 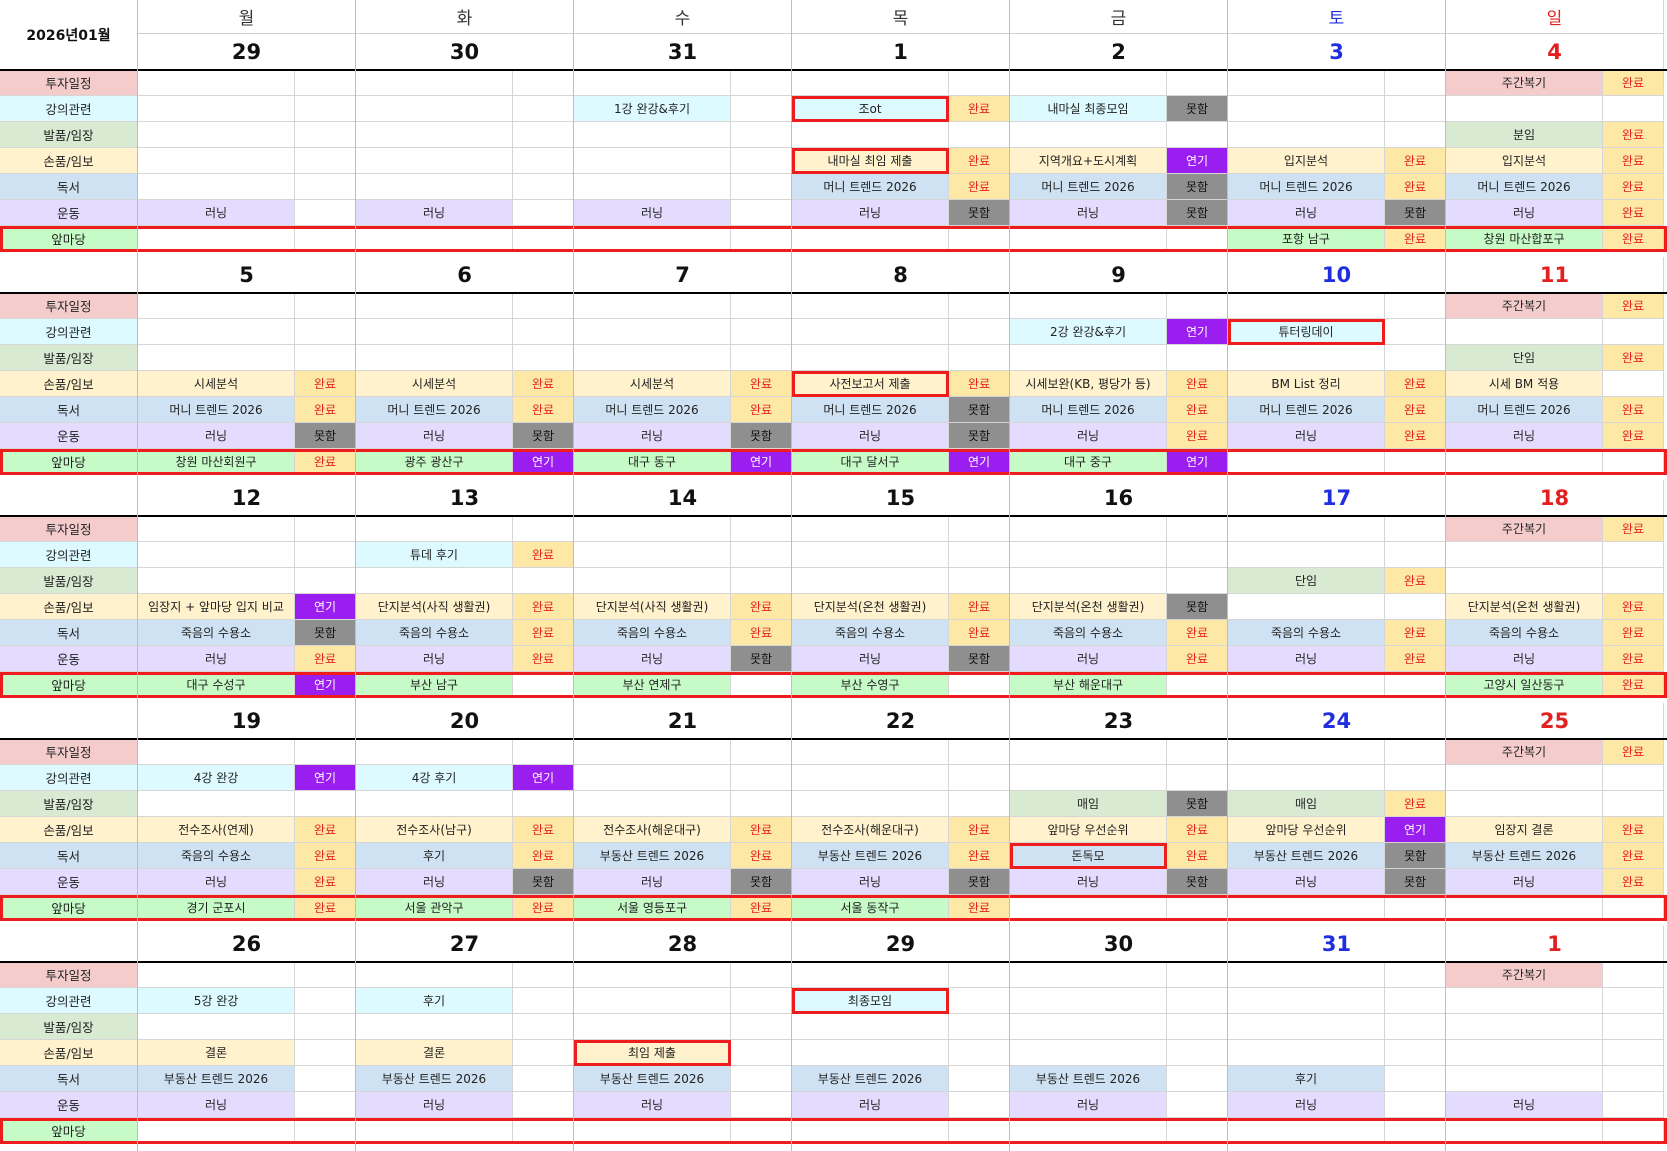 I want to click on task-cell: 입지분석, so click(x=1306, y=161).